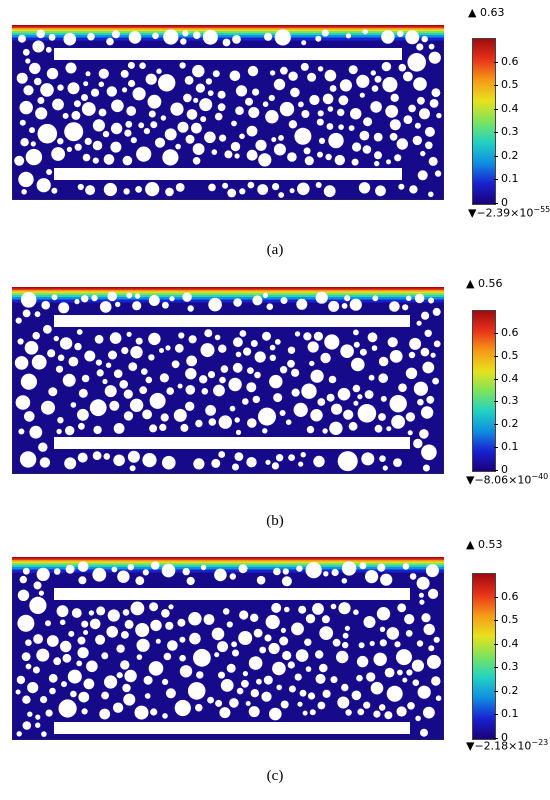 The image size is (550, 800). What do you see at coordinates (510, 714) in the screenshot?
I see `colorbar-tick-label: 0.1` at bounding box center [510, 714].